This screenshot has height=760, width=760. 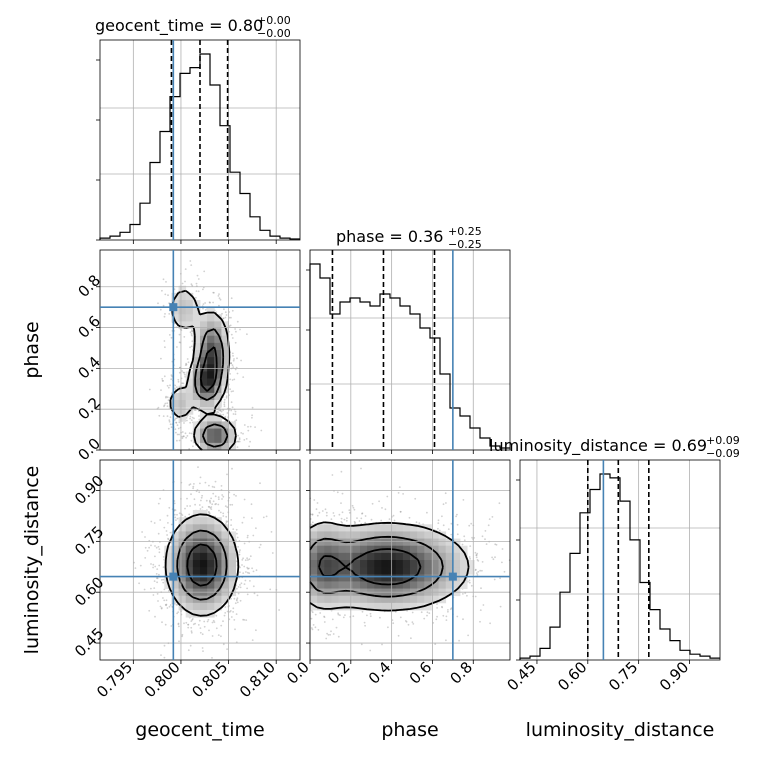 What do you see at coordinates (380, 673) in the screenshot?
I see `x-tick-label: 0.4` at bounding box center [380, 673].